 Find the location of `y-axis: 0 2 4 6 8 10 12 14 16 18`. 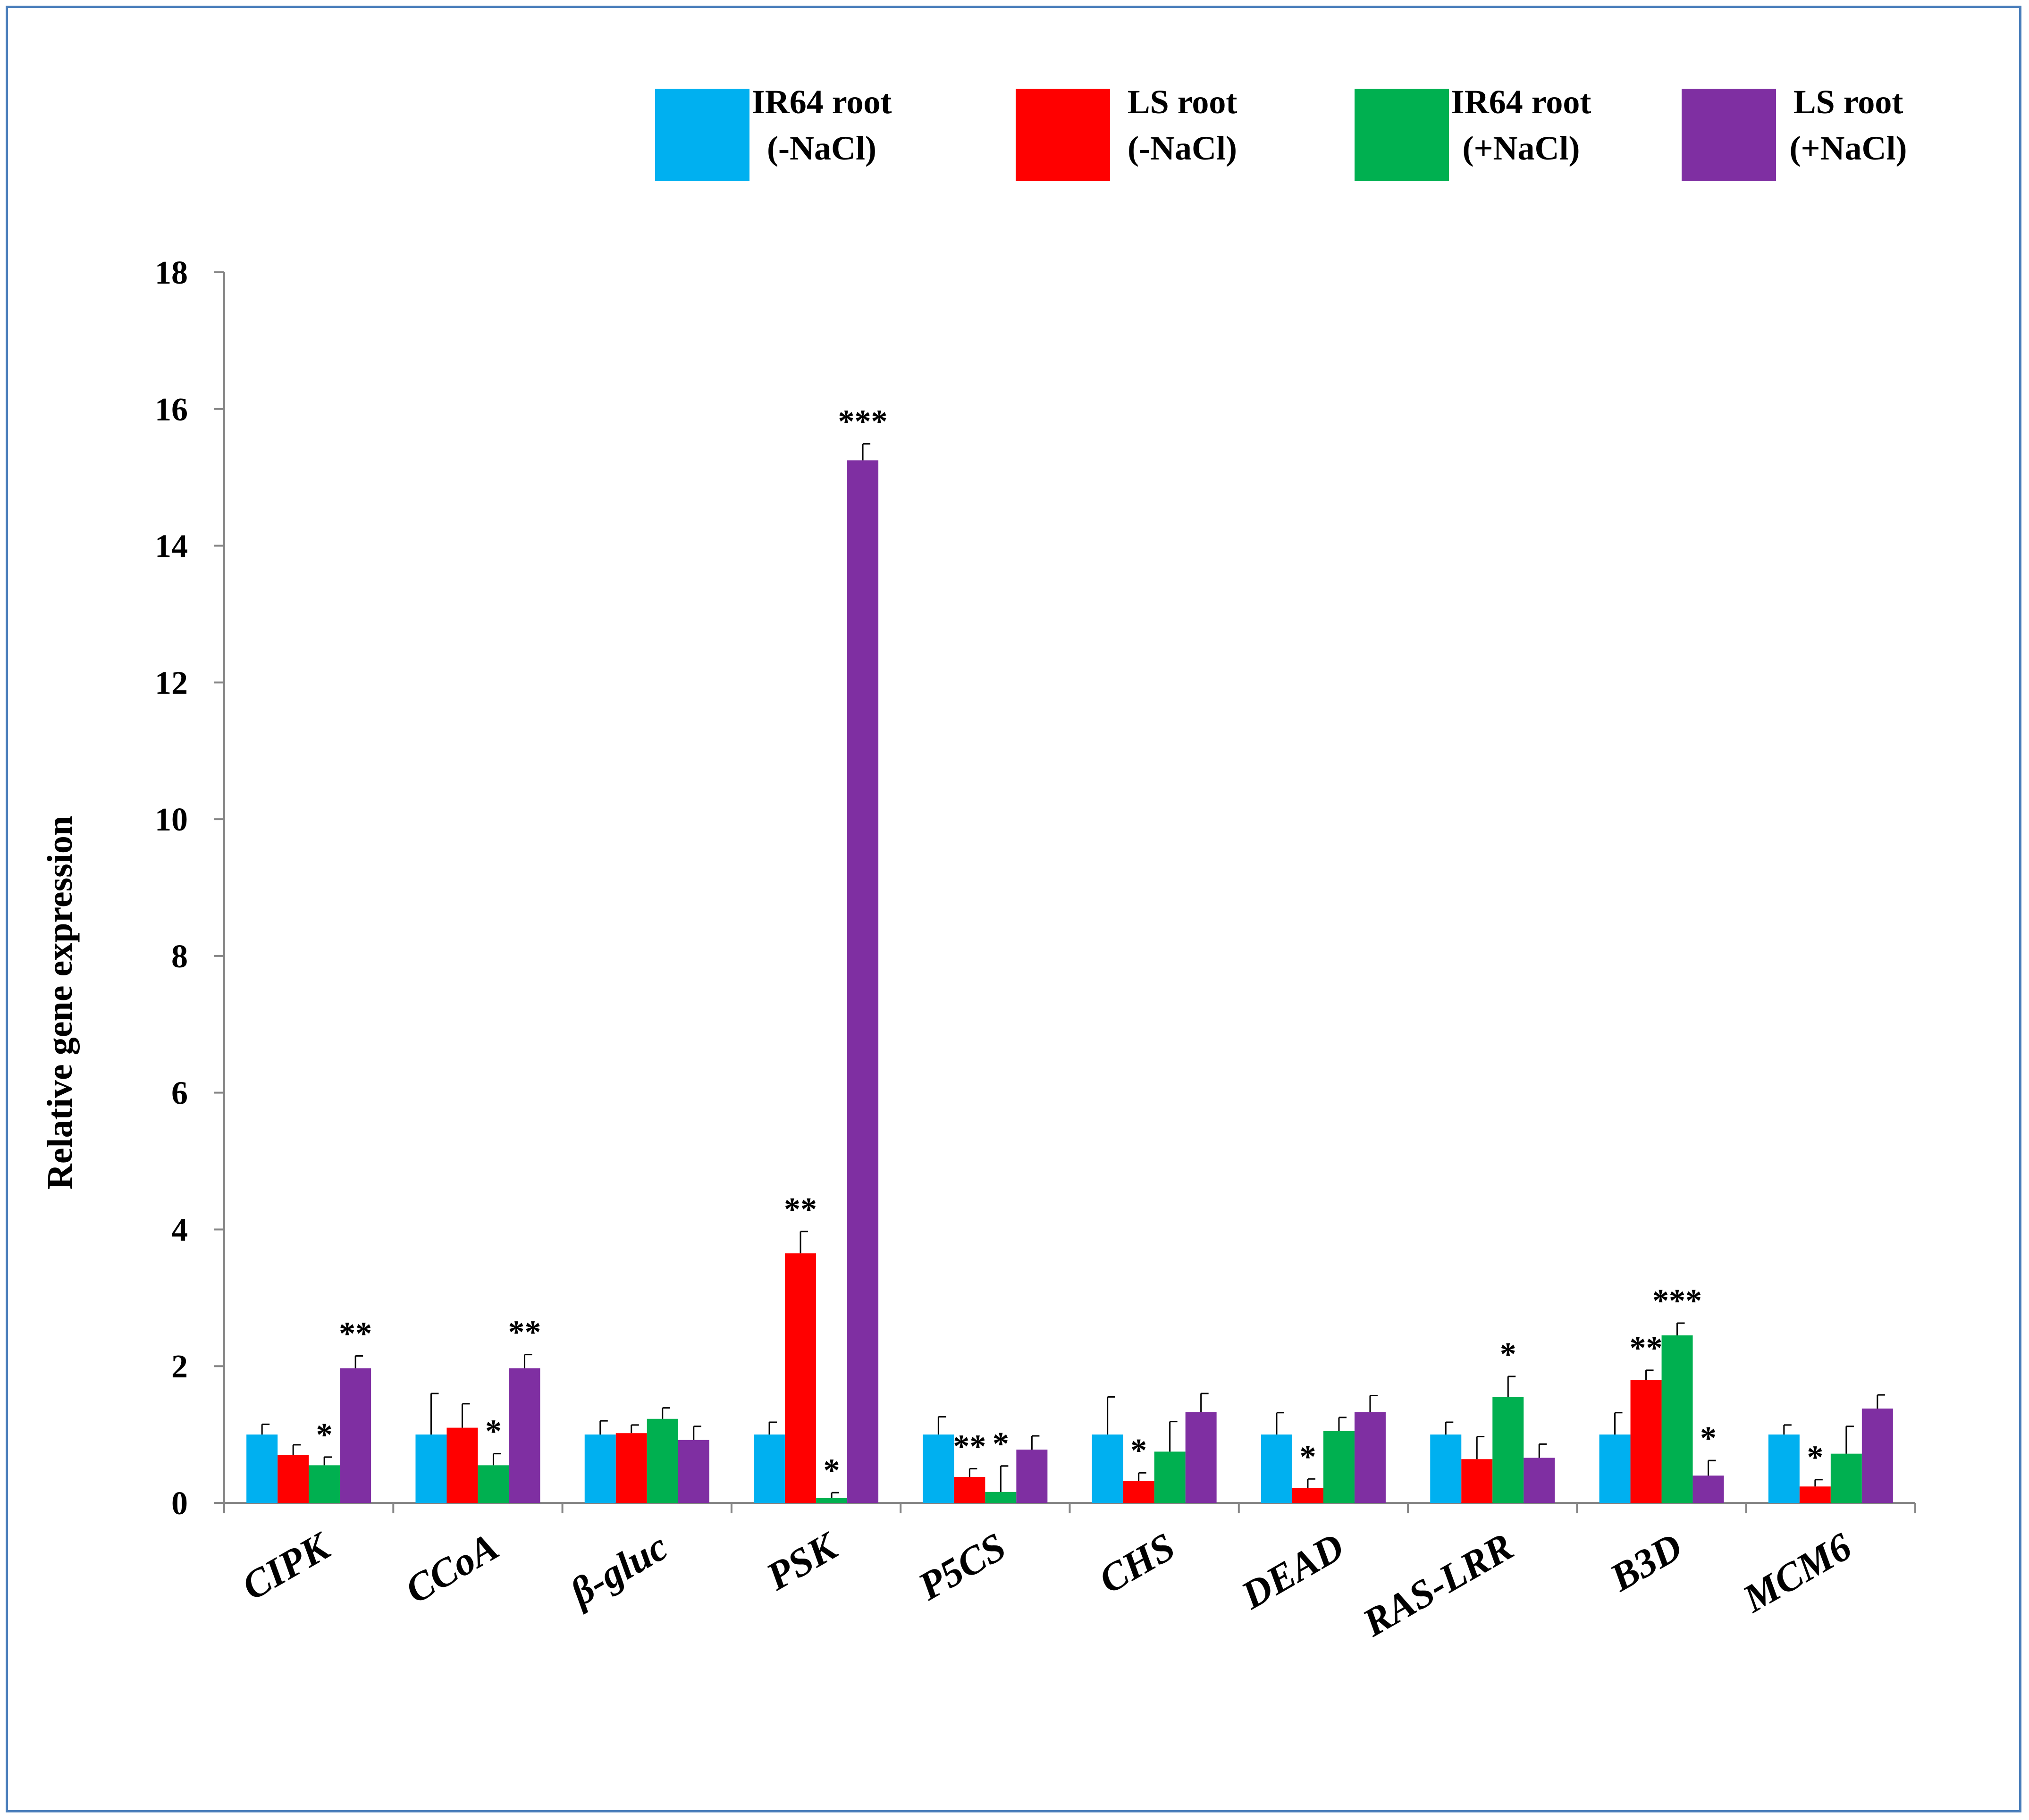

y-axis: 0 2 4 6 8 10 12 14 16 18 is located at coordinates (190, 888).